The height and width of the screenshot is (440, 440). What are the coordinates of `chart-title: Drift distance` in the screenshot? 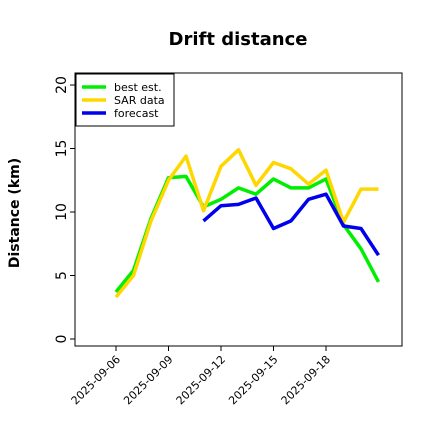 It's located at (238, 39).